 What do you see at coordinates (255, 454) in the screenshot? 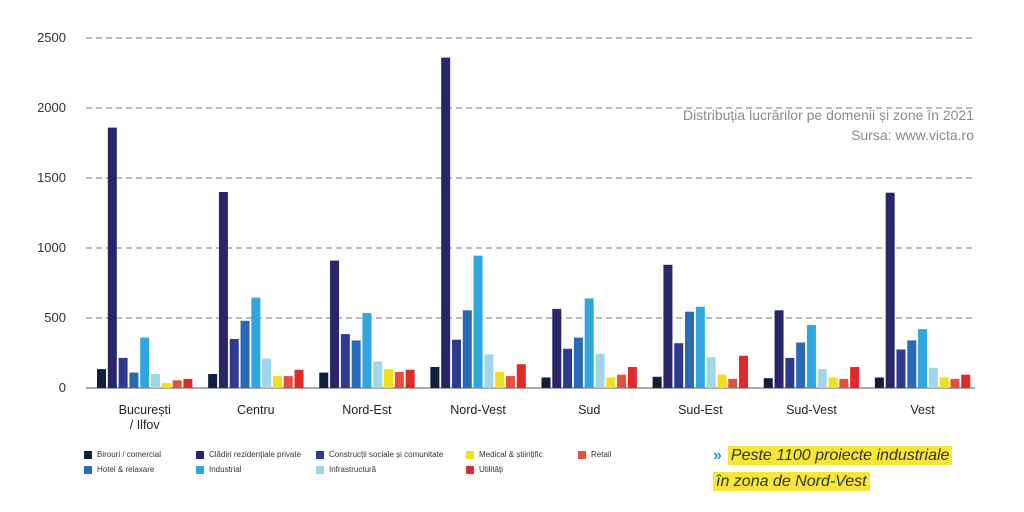
I see `legend-label: Clădiri rezidențiale private` at bounding box center [255, 454].